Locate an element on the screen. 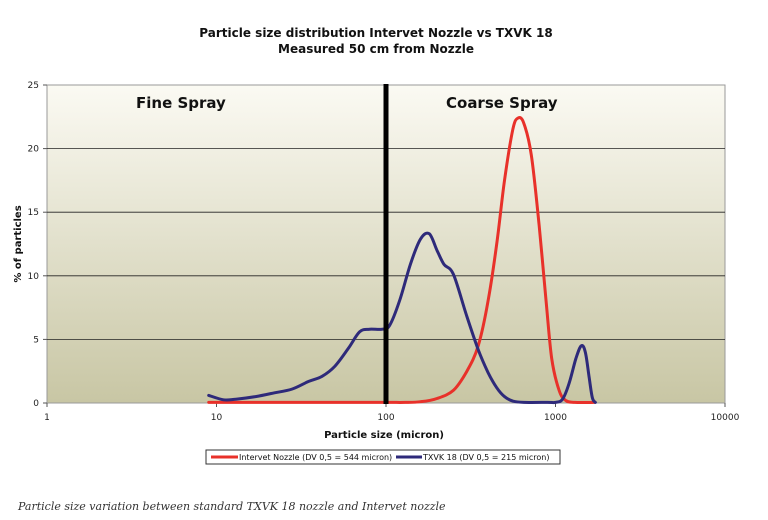  x-axis-ticks: 1 10 100 1000 10000 is located at coordinates (392, 413).